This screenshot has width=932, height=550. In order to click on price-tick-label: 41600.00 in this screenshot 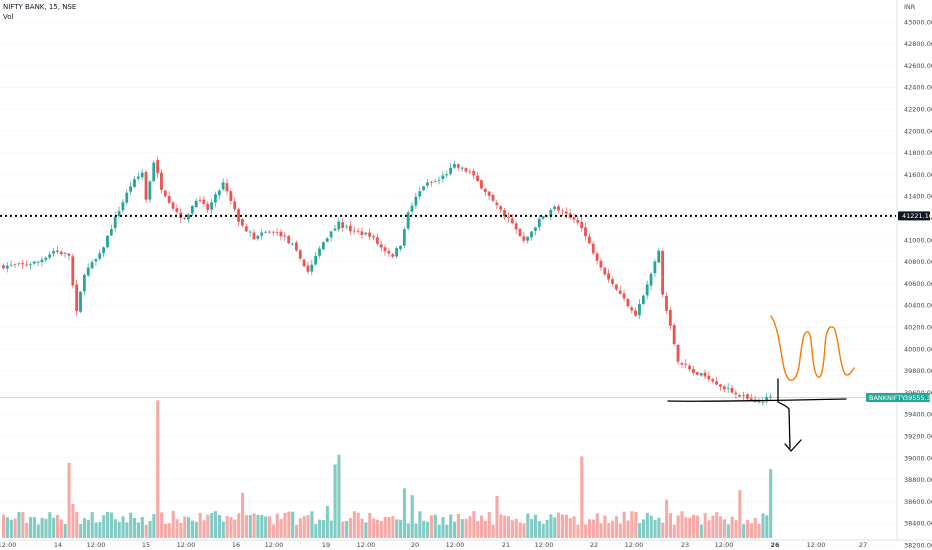, I will do `click(918, 175)`.